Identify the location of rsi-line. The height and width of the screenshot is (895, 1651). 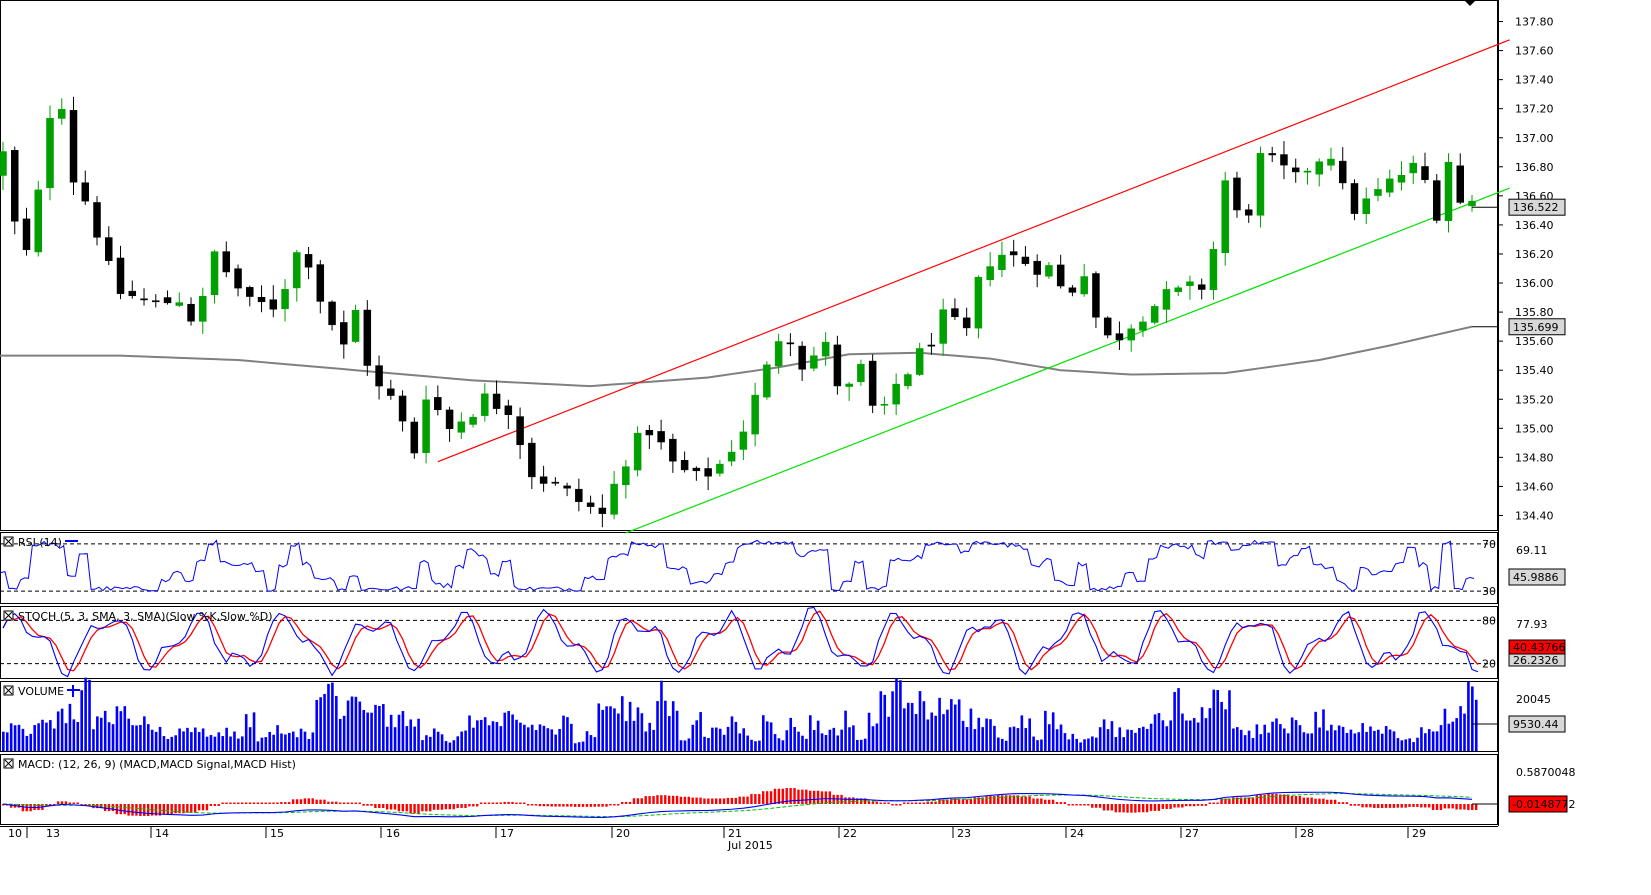
(737, 565).